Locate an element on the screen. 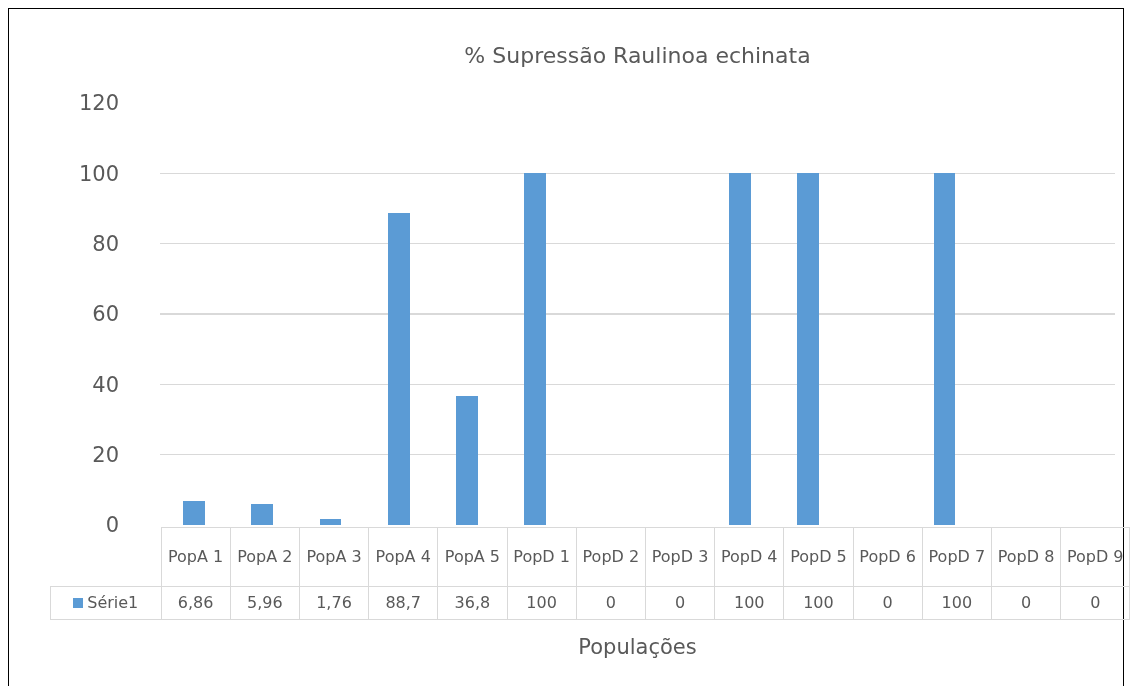 The image size is (1132, 686). data-label: 88,7 is located at coordinates (403, 603).